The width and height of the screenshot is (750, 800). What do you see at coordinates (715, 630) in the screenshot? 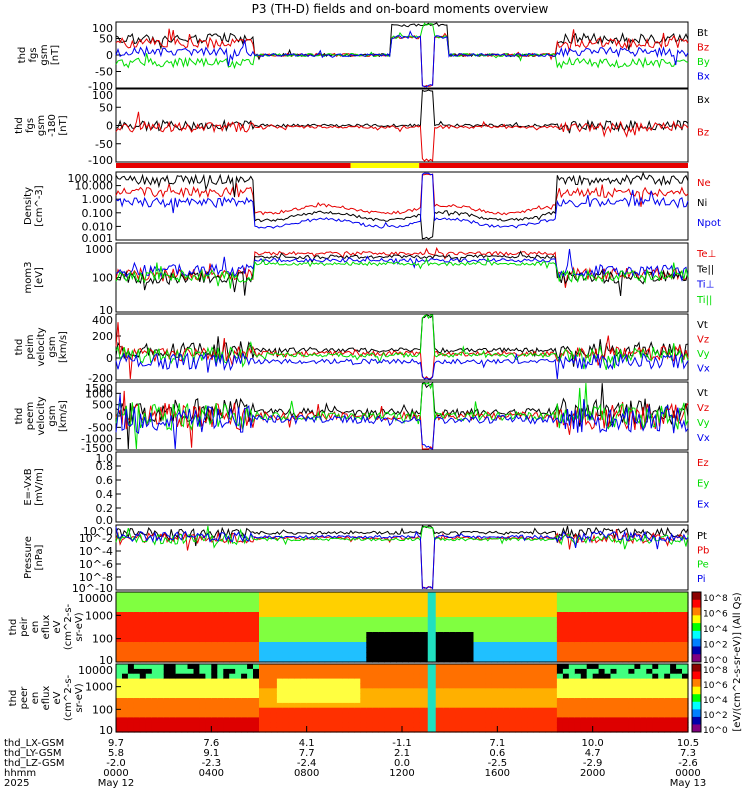
I see `colorbar-tick: 10^4` at bounding box center [715, 630].